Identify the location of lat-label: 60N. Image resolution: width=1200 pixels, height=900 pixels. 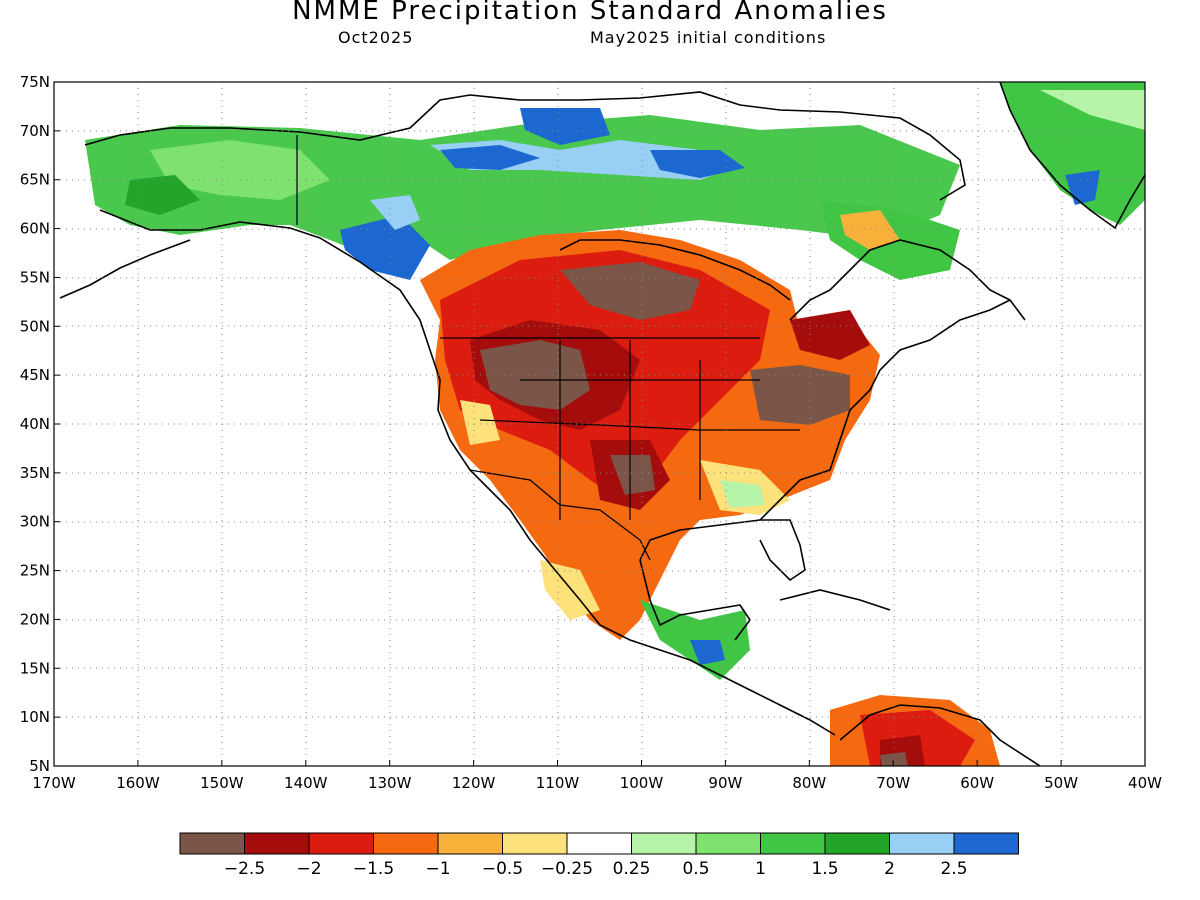
(35, 229).